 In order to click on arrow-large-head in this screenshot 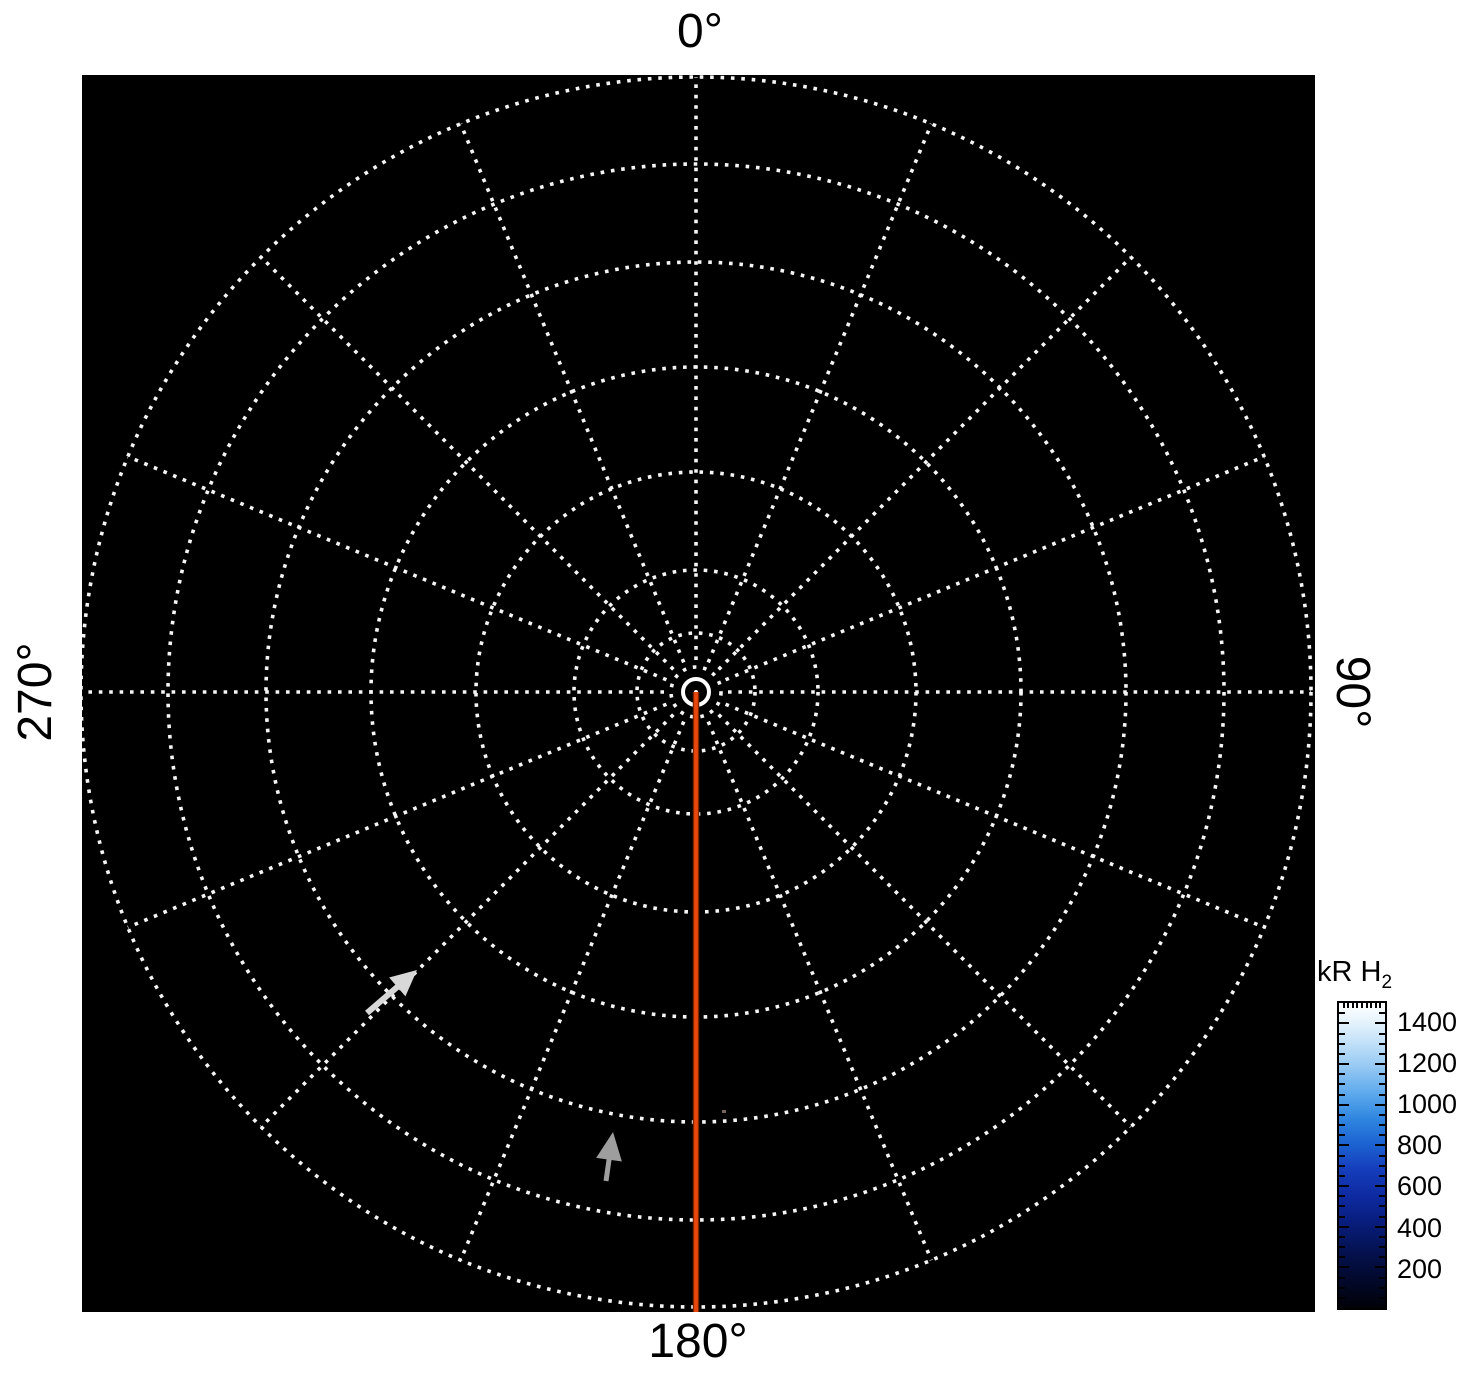, I will do `click(403, 983)`.